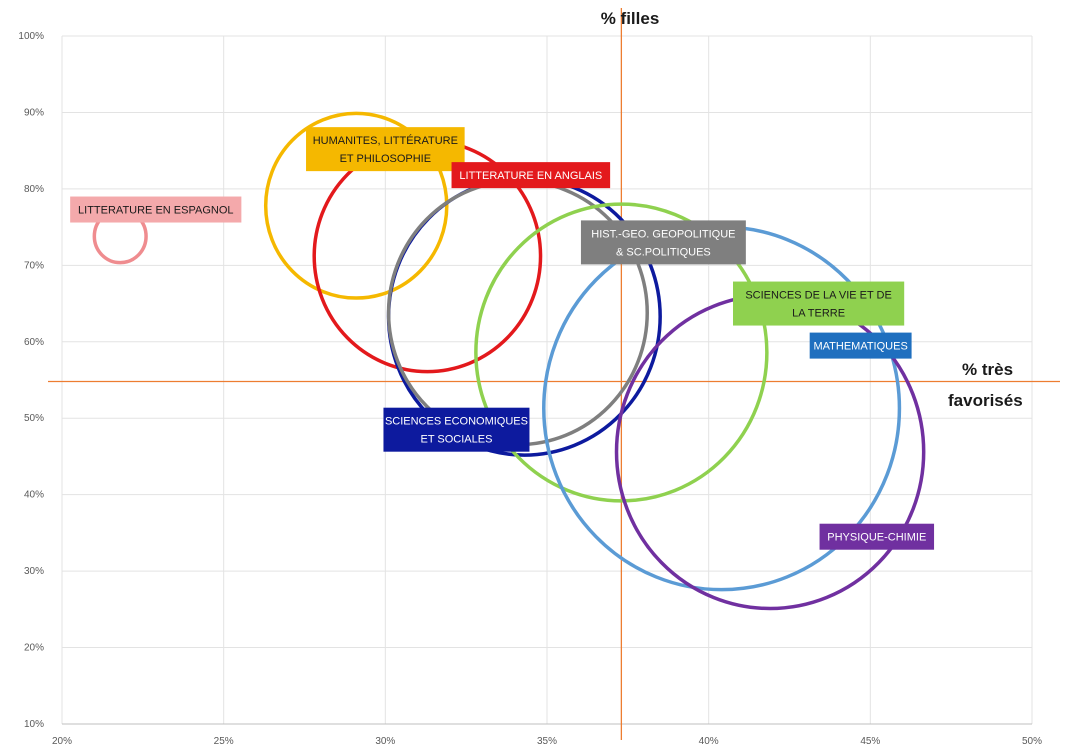 The width and height of the screenshot is (1073, 753). I want to click on y-tick-label: 40%, so click(34, 495).